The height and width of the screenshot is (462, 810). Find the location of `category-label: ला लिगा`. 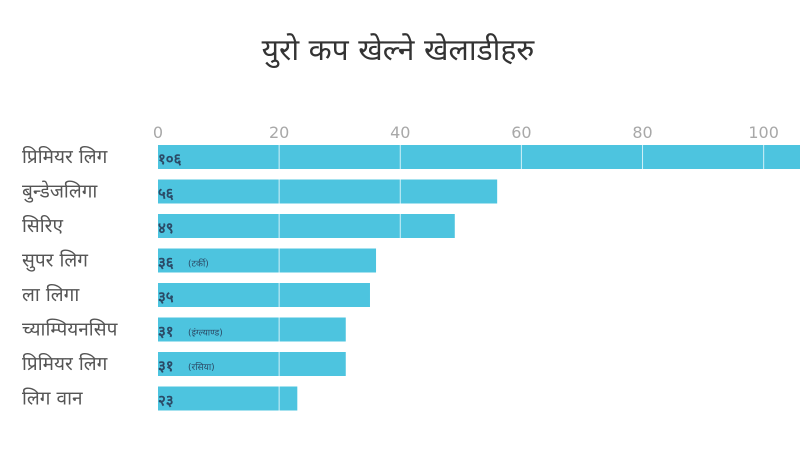

category-label: ला लिगा is located at coordinates (51, 294).